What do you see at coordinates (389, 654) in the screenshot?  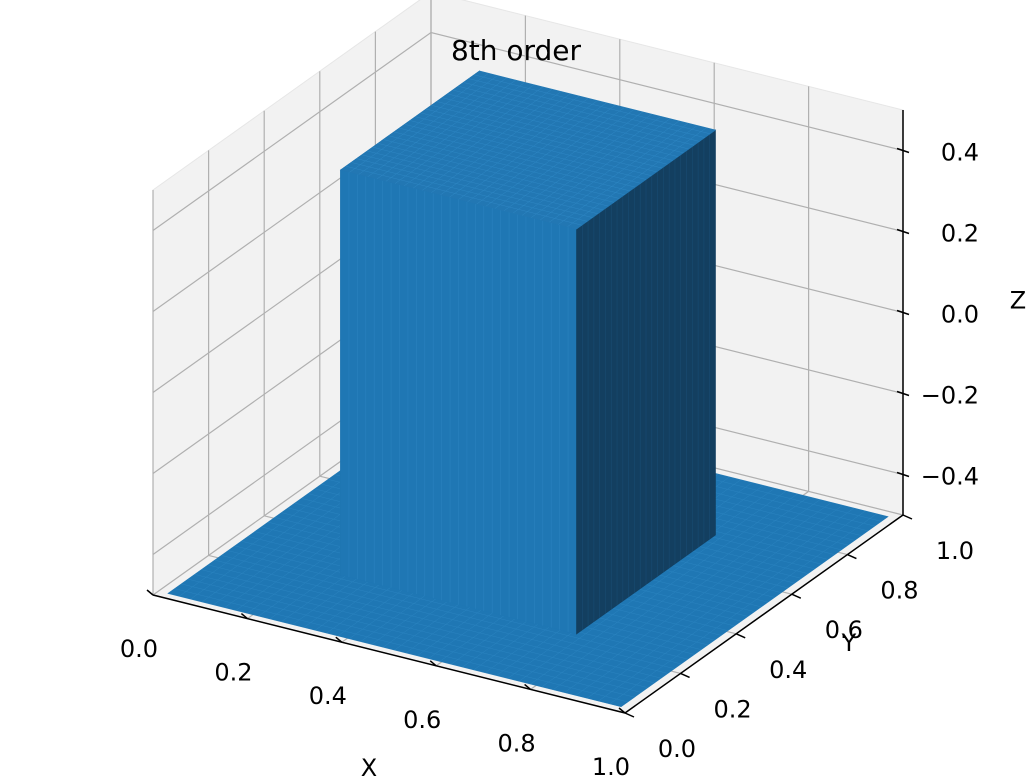 I see `x-axis-line` at bounding box center [389, 654].